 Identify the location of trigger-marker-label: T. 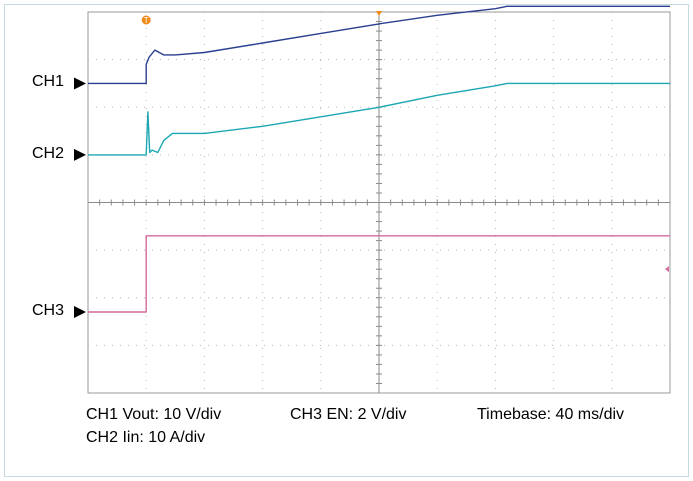
(146, 20).